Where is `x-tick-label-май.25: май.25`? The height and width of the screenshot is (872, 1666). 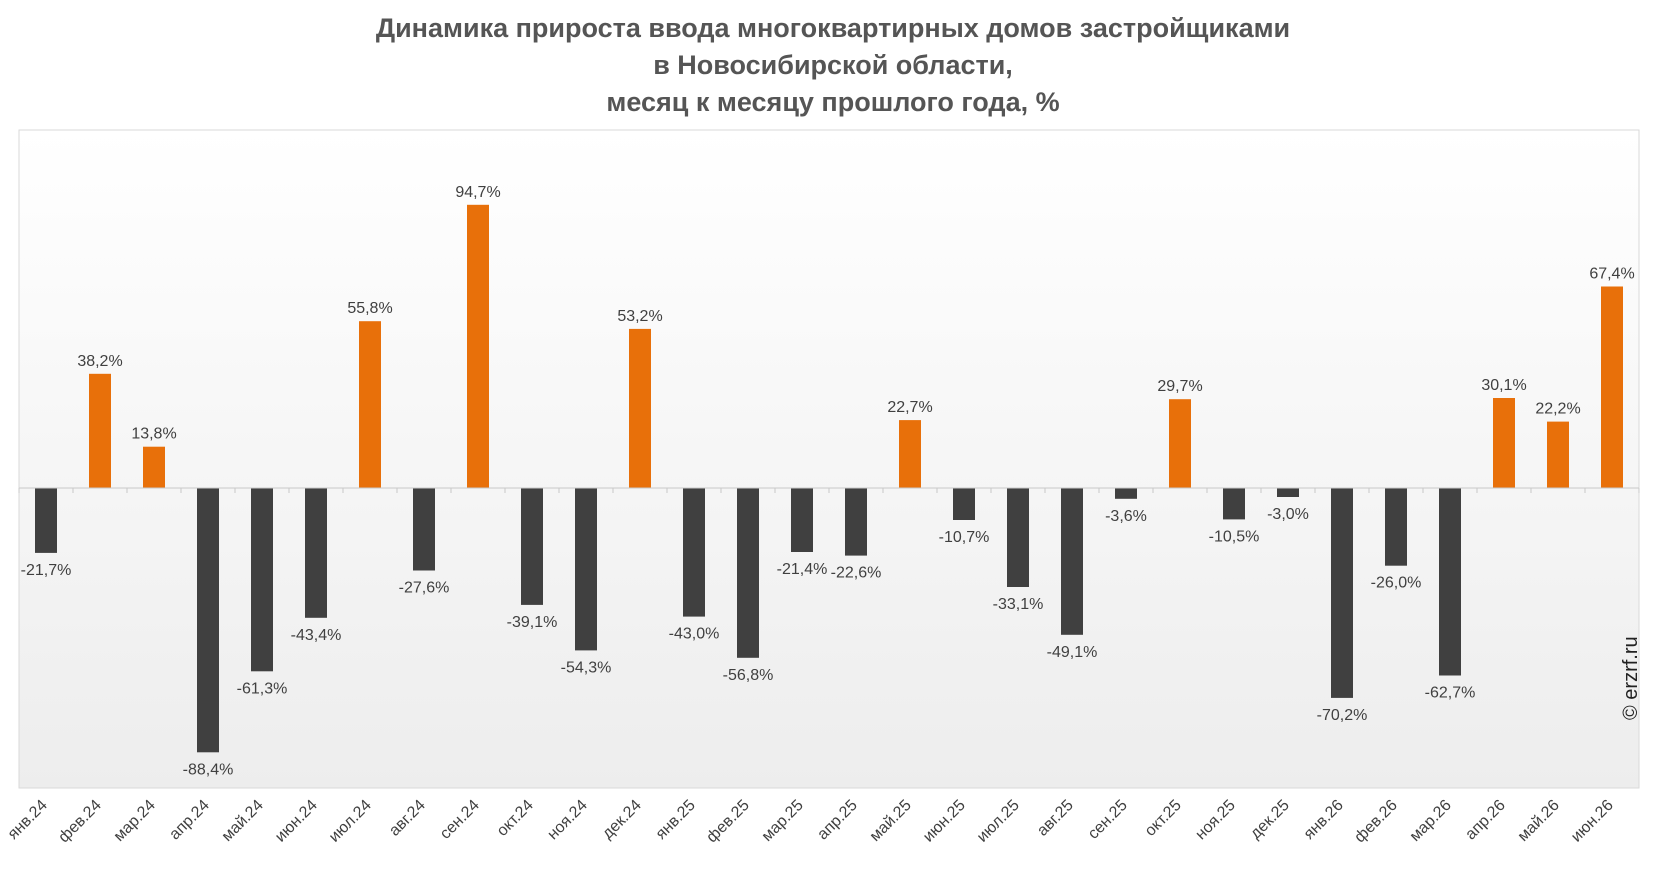
x-tick-label-май.25: май.25 is located at coordinates (891, 821).